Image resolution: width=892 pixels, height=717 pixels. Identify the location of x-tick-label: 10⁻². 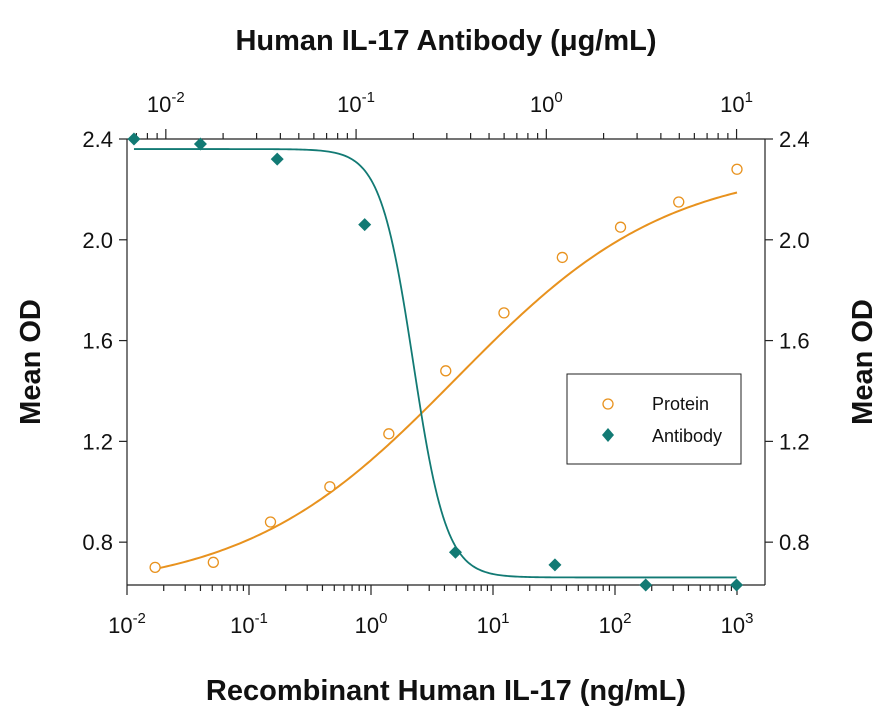
(127, 624).